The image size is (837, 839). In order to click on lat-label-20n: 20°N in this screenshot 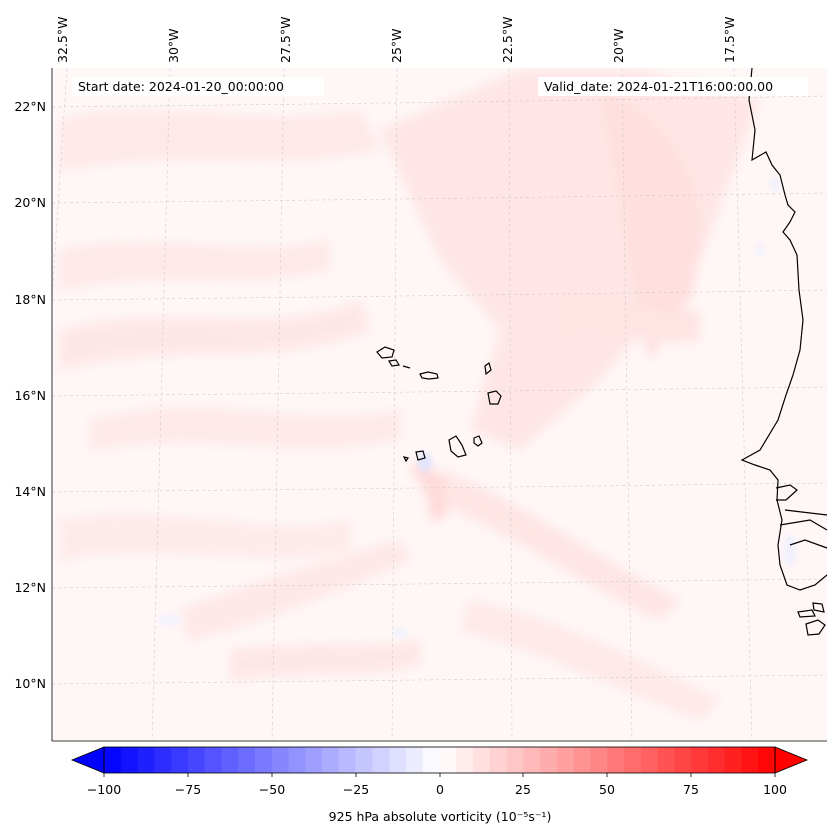, I will do `click(30, 202)`.